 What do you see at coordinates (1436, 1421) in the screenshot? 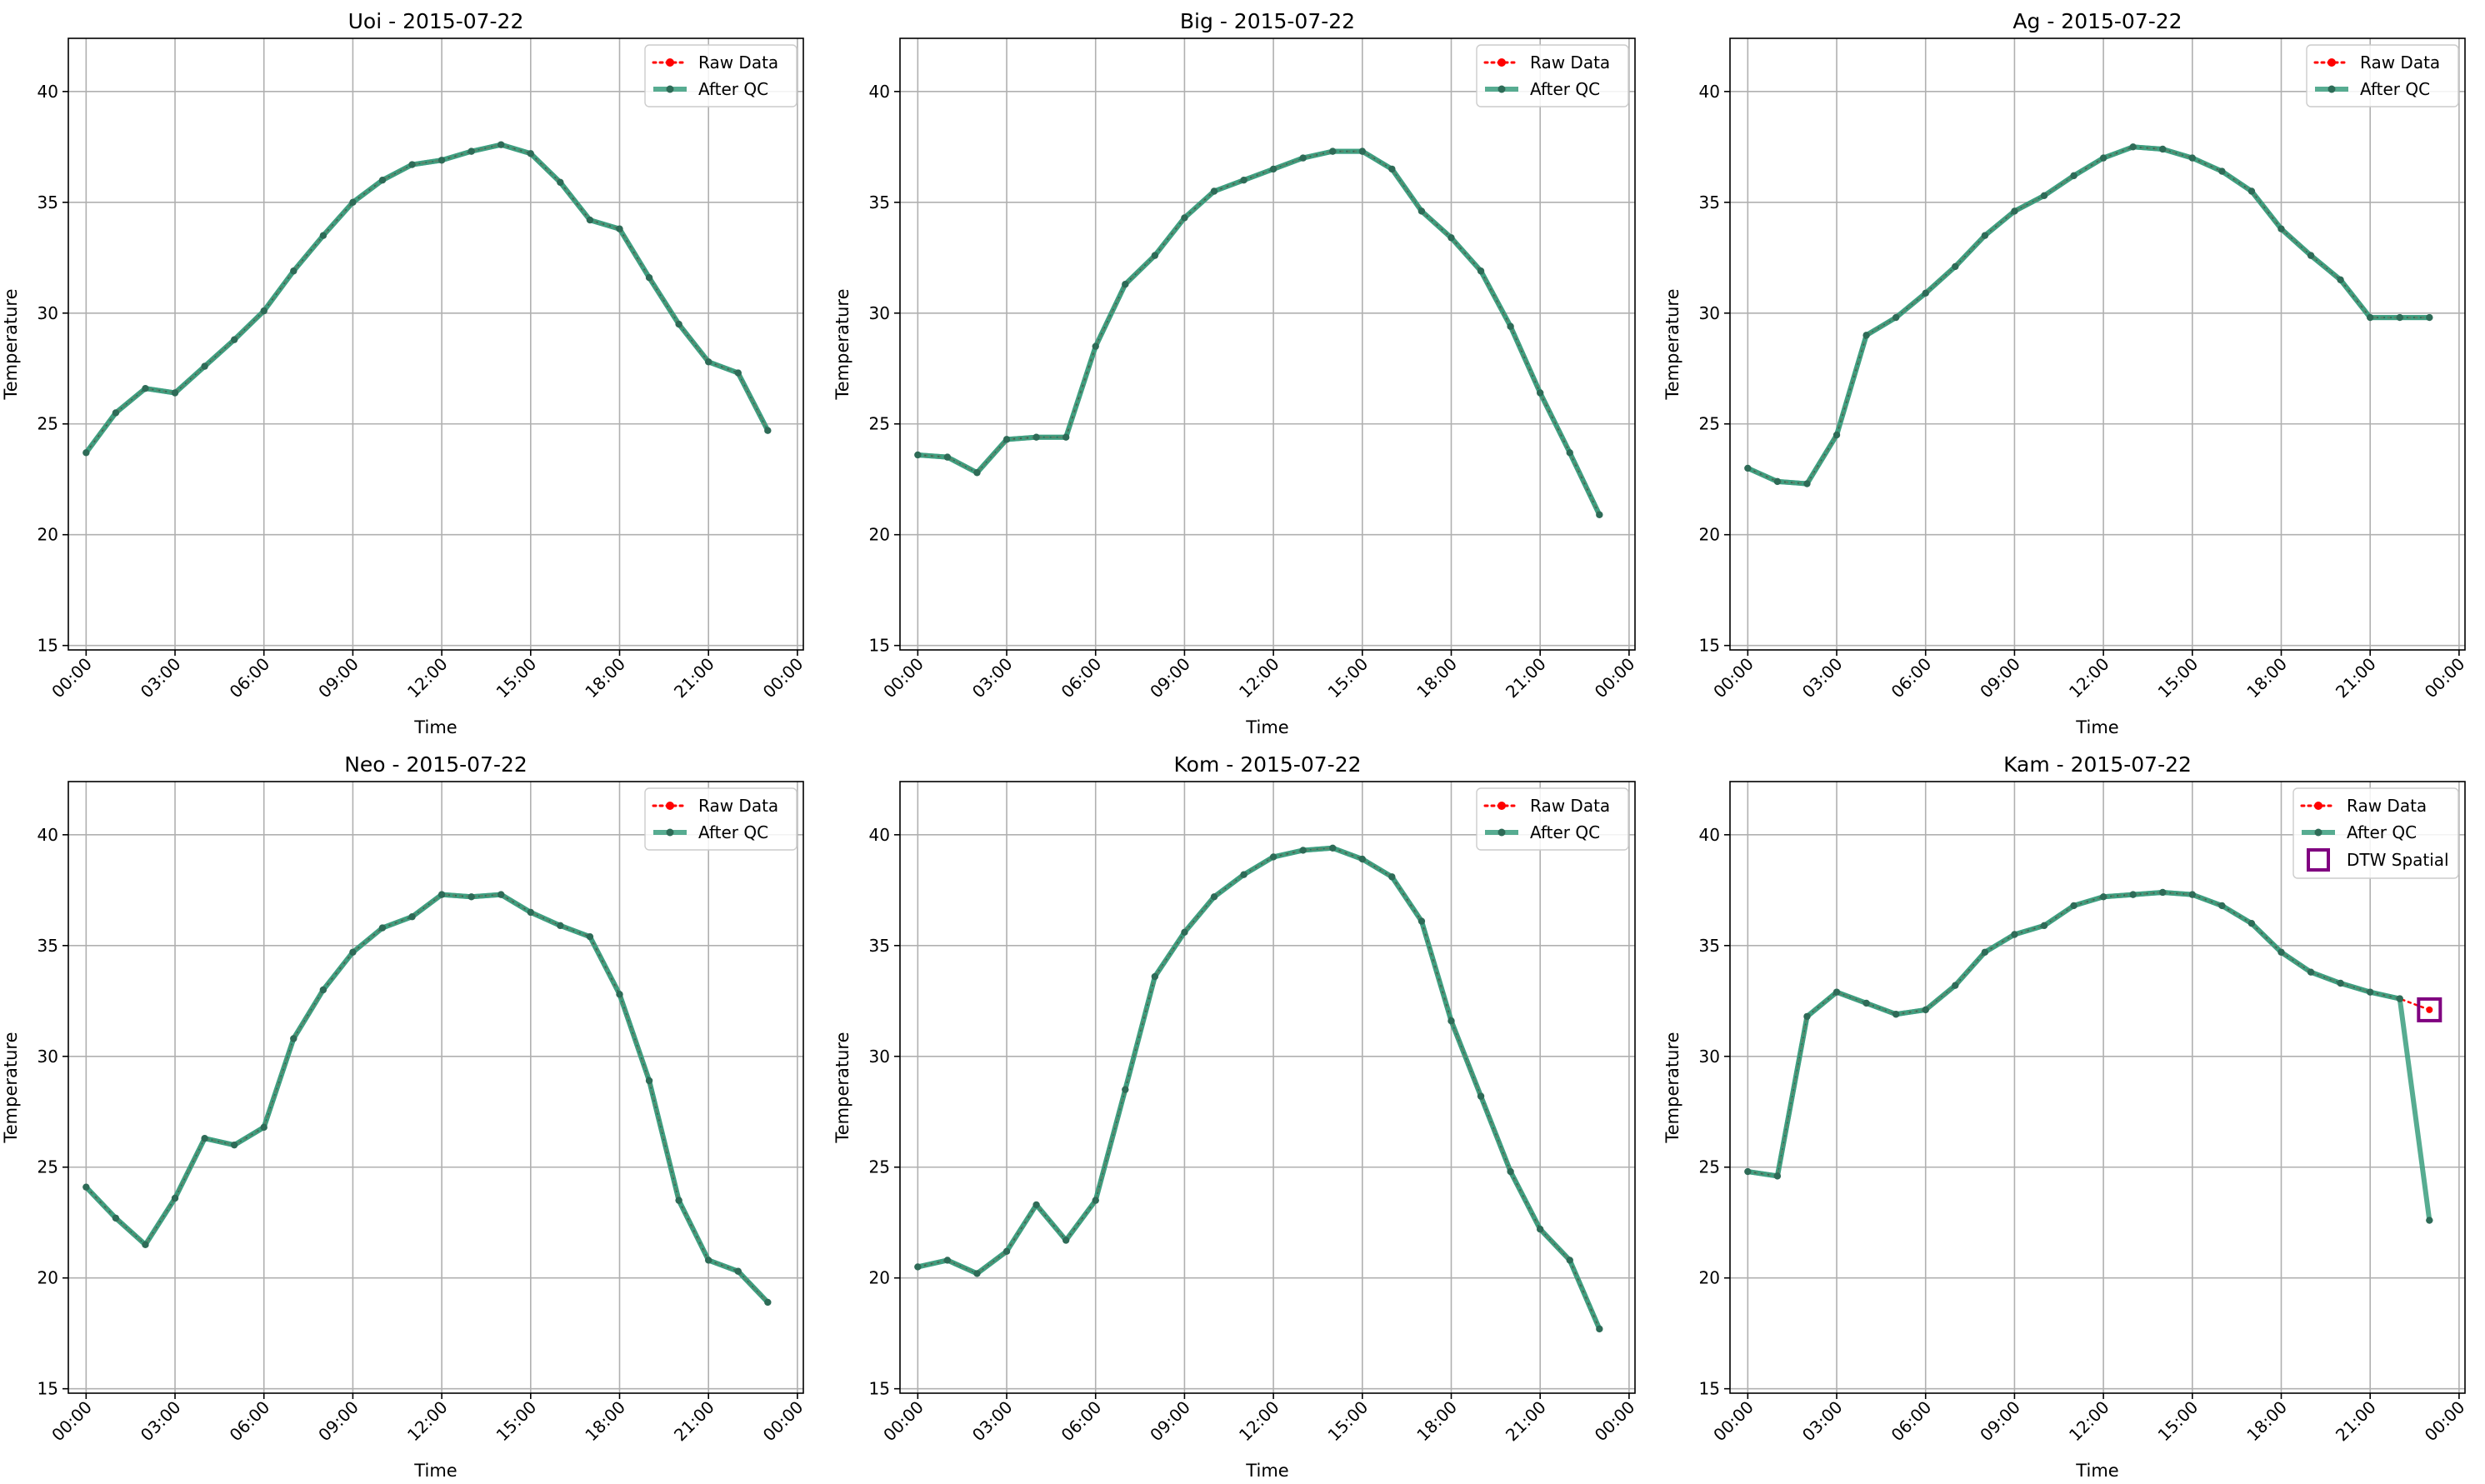
I see `x-tick-label: 18:00` at bounding box center [1436, 1421].